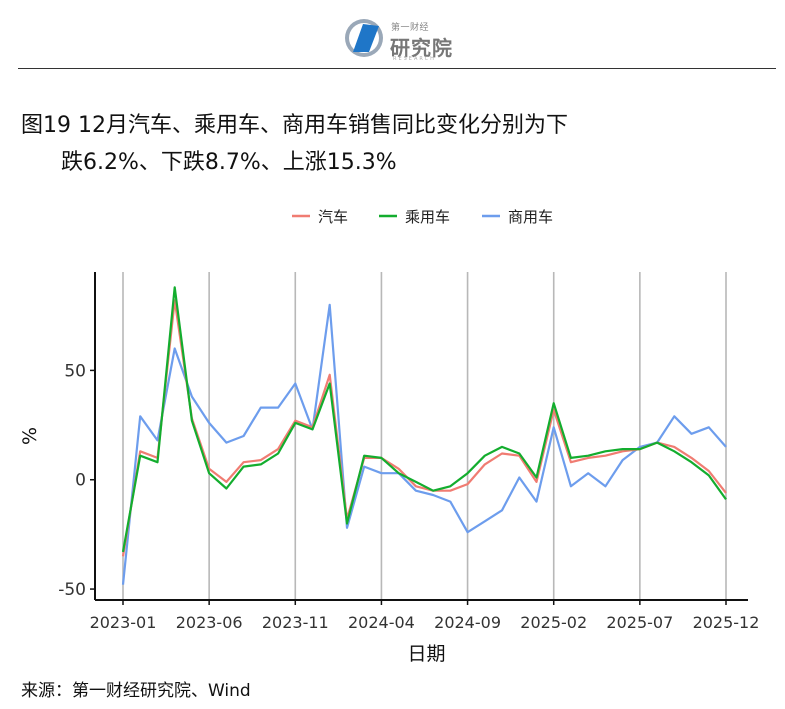  I want to click on legend: 汽车 乘用车 商用车, so click(422, 217).